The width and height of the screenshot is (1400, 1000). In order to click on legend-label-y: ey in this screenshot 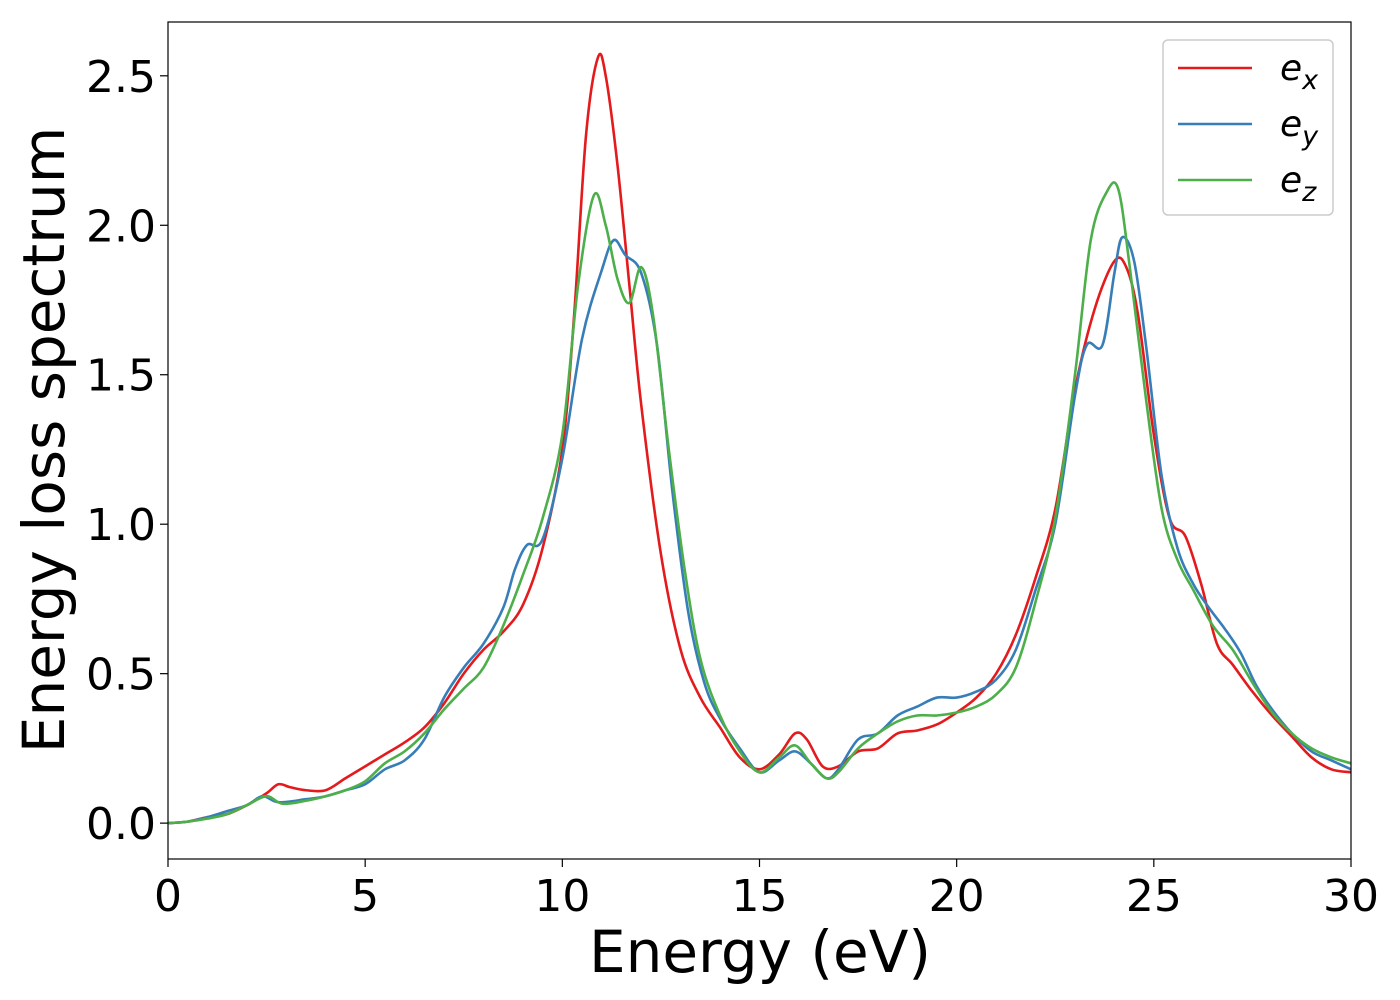, I will do `click(1299, 128)`.